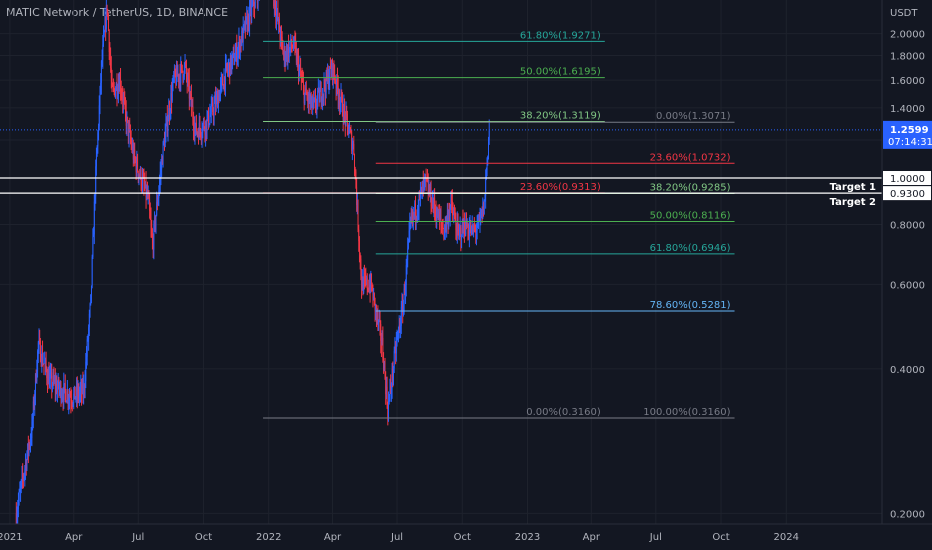 The width and height of the screenshot is (932, 550). Describe the element at coordinates (466, 537) in the screenshot. I see `time-axis` at that location.